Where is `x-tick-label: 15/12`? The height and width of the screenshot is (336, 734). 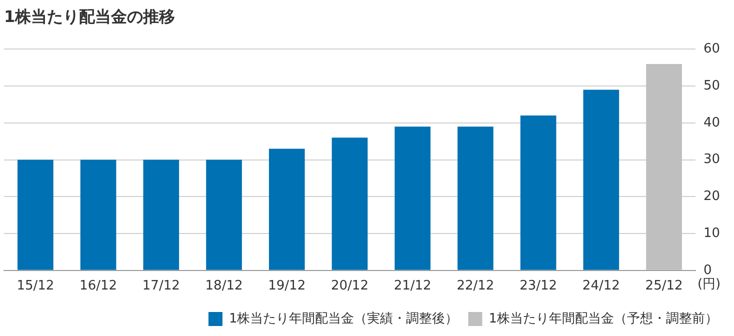 x-tick-label: 15/12 is located at coordinates (35, 286).